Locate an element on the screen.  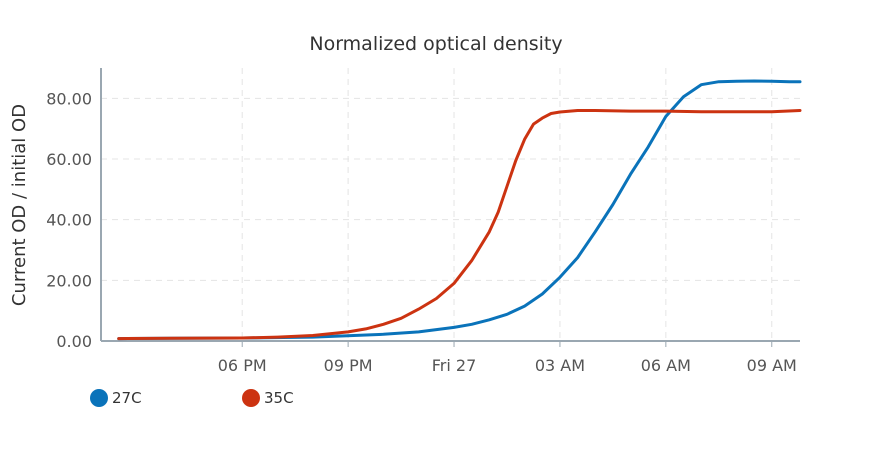
x-tick-label: 03 AM is located at coordinates (560, 365).